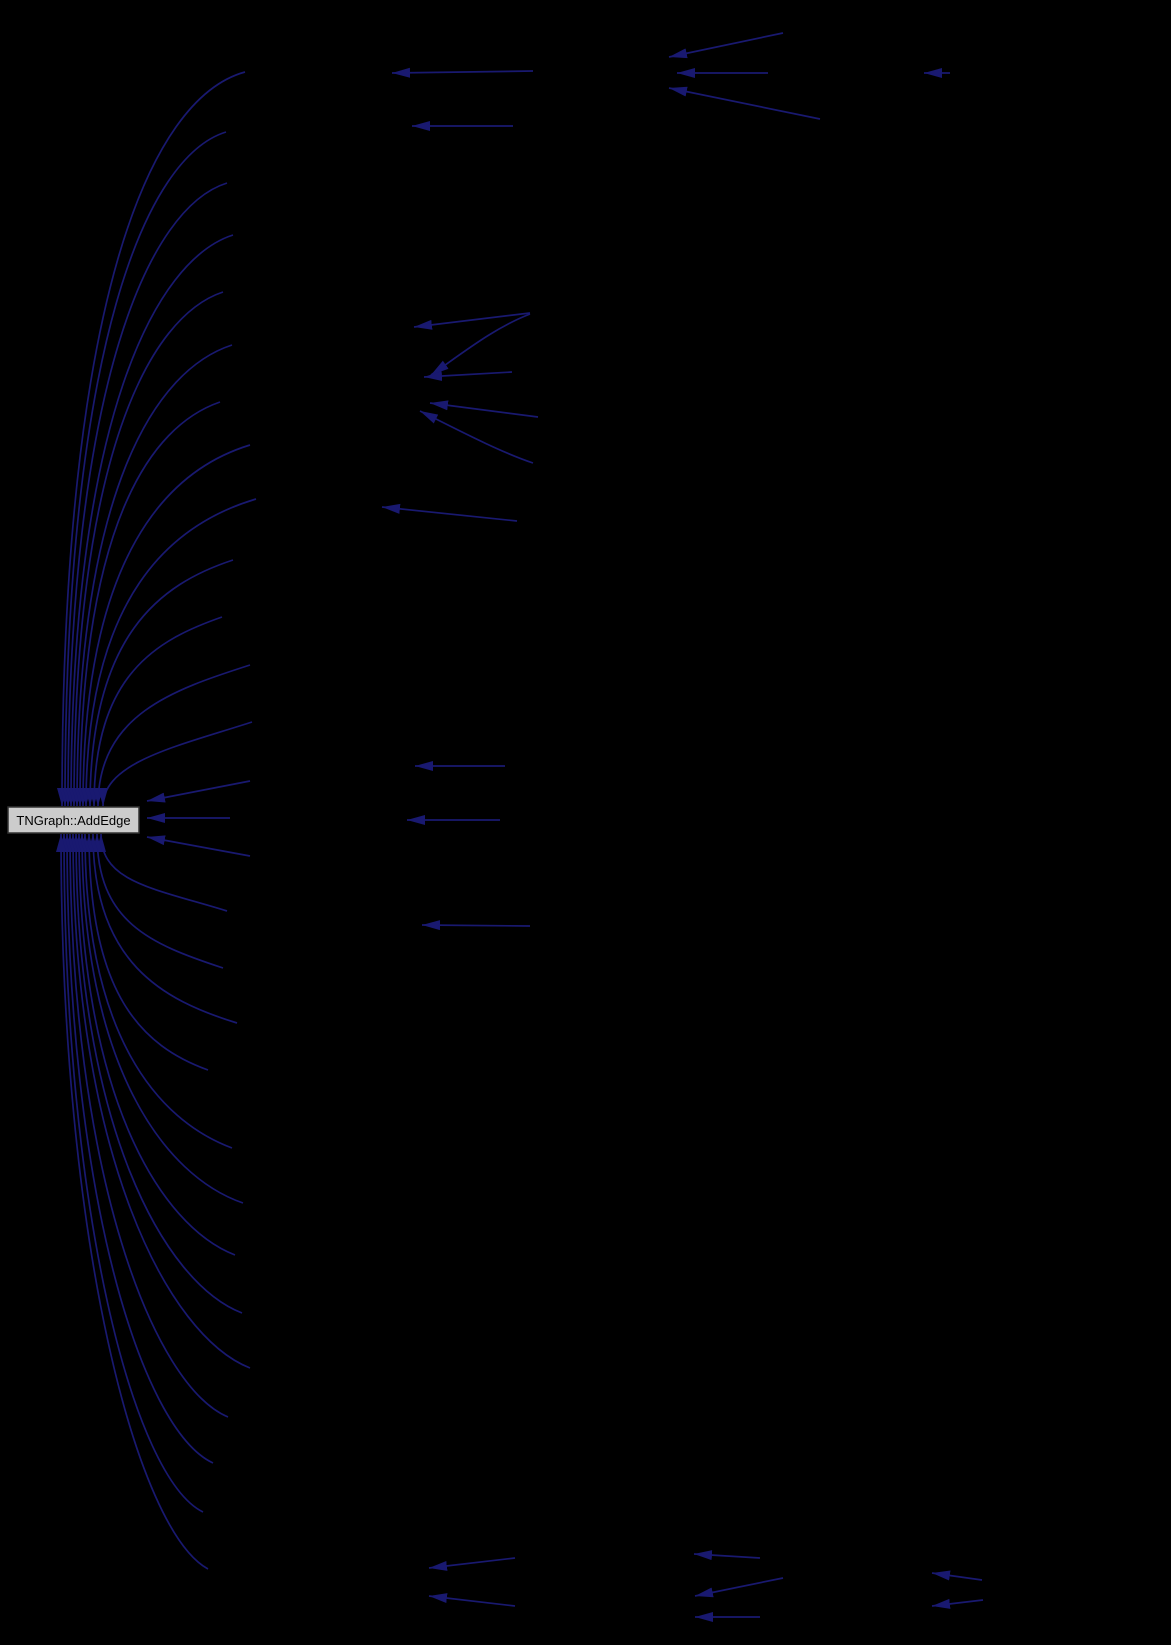 Image resolution: width=1171 pixels, height=1645 pixels. I want to click on function-node-box, so click(73, 820).